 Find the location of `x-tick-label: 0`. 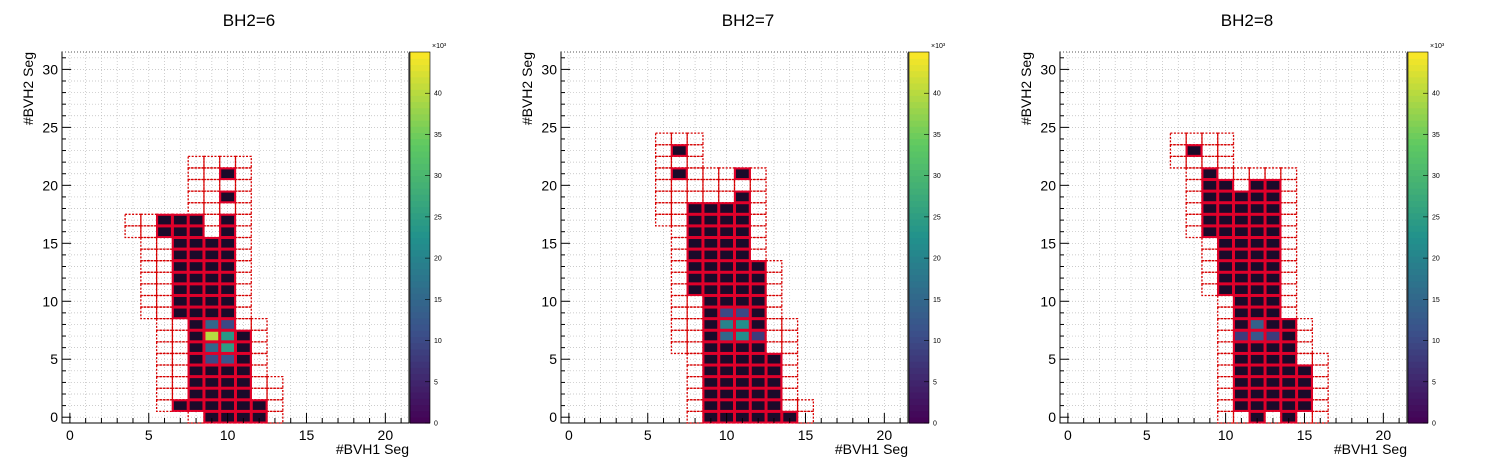

x-tick-label: 0 is located at coordinates (569, 435).